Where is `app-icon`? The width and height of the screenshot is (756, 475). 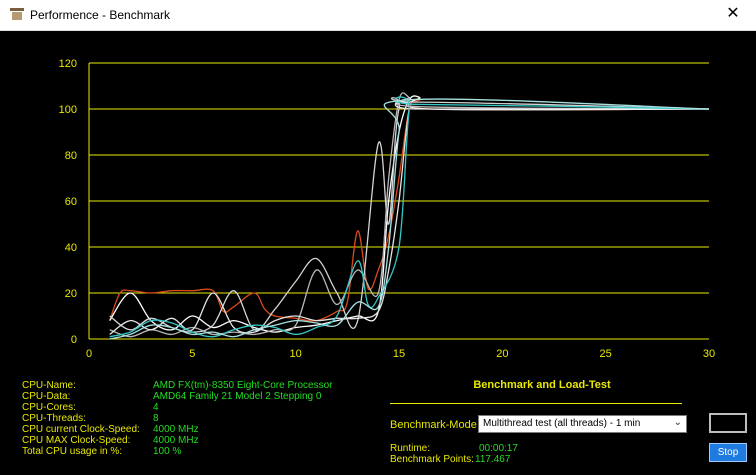
app-icon is located at coordinates (17, 14).